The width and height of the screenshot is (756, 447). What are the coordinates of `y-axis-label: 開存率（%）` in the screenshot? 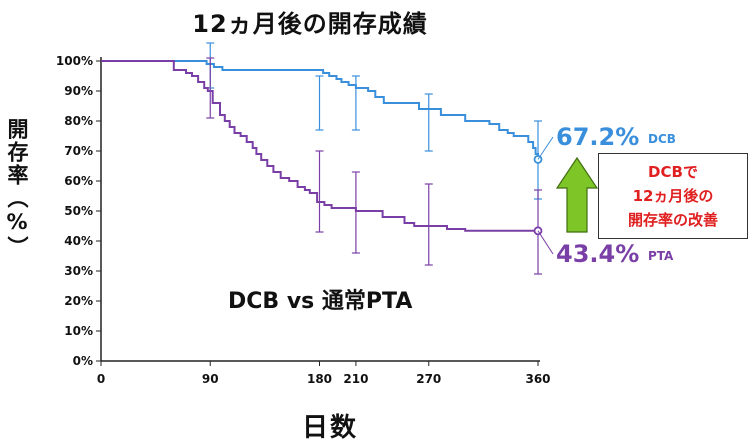 It's located at (17, 188).